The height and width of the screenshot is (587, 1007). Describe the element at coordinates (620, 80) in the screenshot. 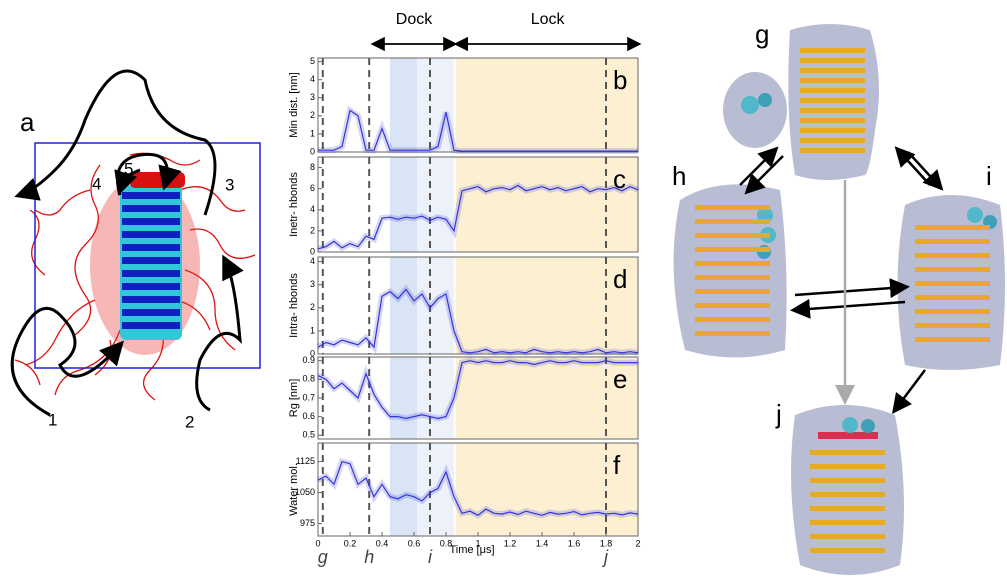

I see `panel-label: b` at that location.